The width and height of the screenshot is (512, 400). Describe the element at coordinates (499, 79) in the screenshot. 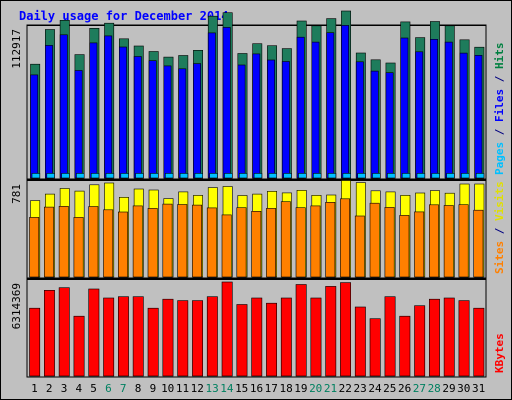

I see `legend-part-4: /` at that location.